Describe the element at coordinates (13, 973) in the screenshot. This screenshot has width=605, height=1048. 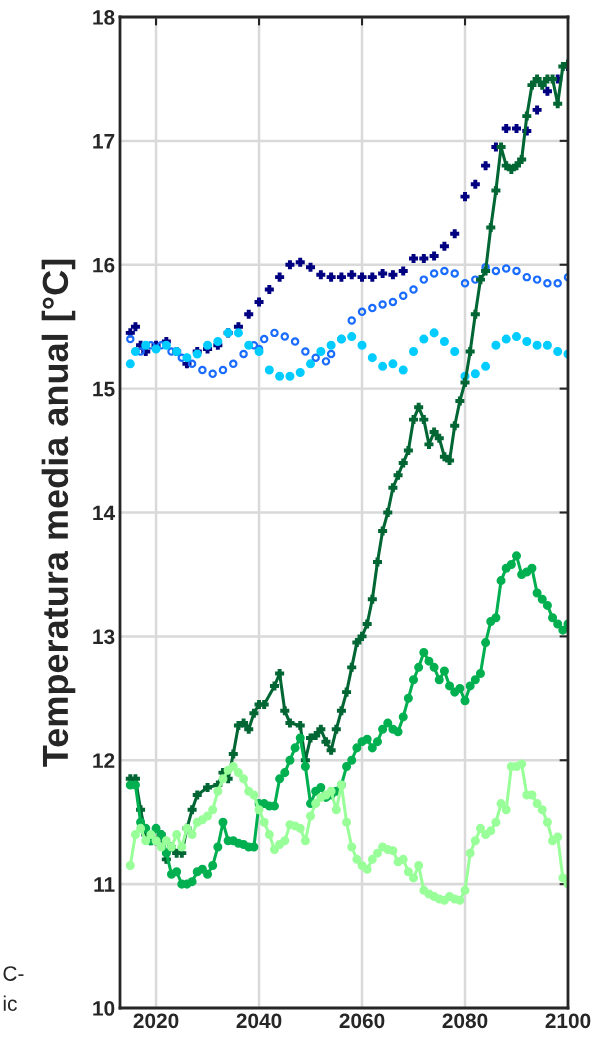
I see `text: C-` at that location.